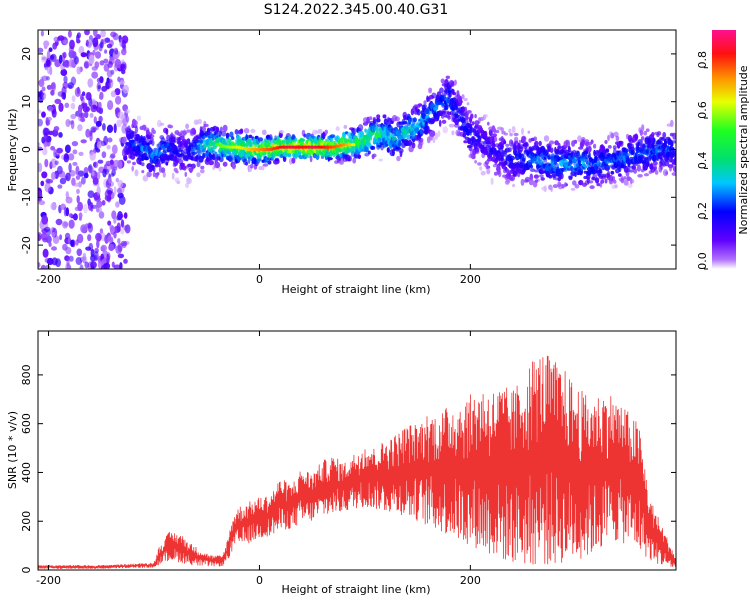 This screenshot has width=750, height=600. Describe the element at coordinates (702, 160) in the screenshot. I see `colorbar-axes: 0.0 0.2 0.4 0.6 0.8` at that location.